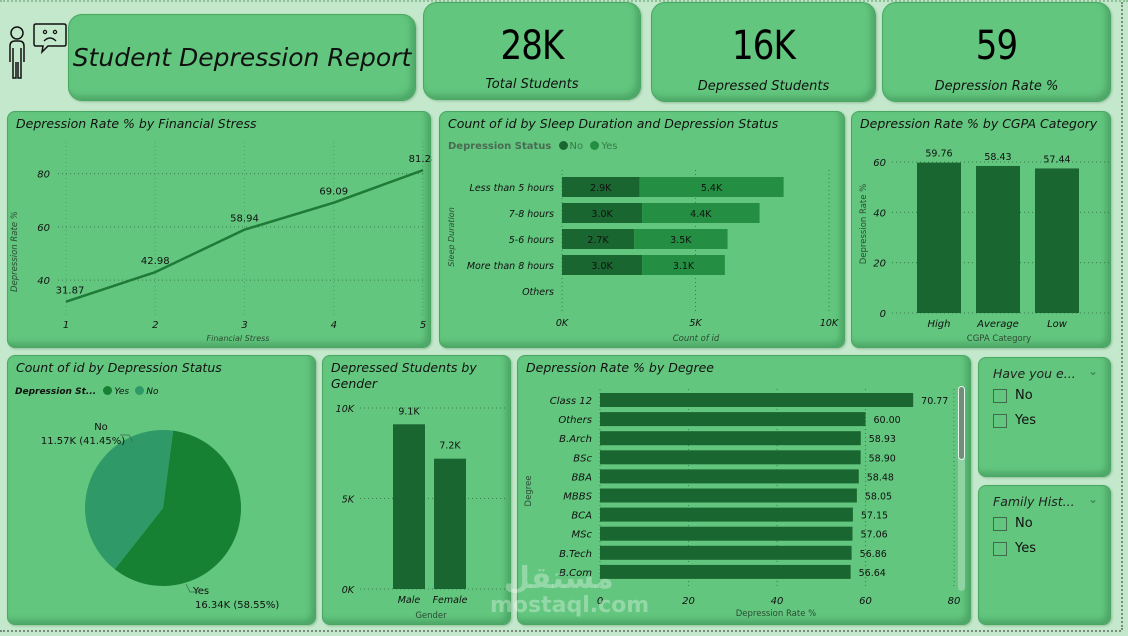 The width and height of the screenshot is (1128, 636). I want to click on x-tick-label: 1, so click(66, 325).